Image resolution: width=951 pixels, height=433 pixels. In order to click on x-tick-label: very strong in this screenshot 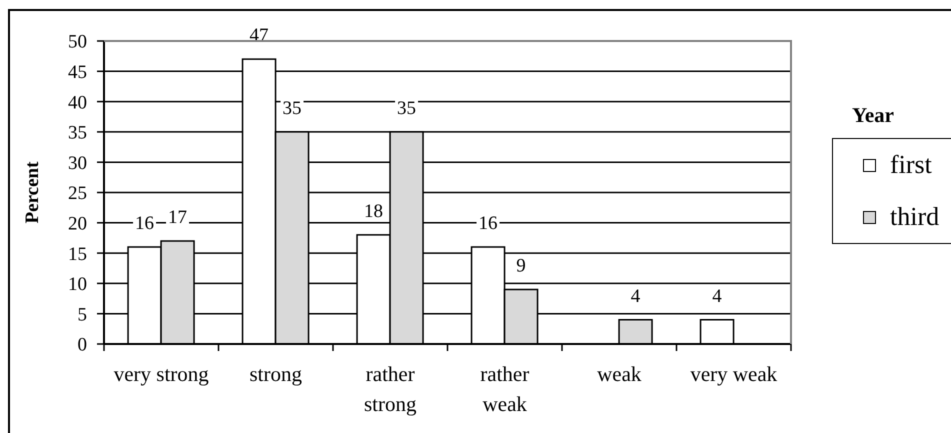, I will do `click(162, 374)`.